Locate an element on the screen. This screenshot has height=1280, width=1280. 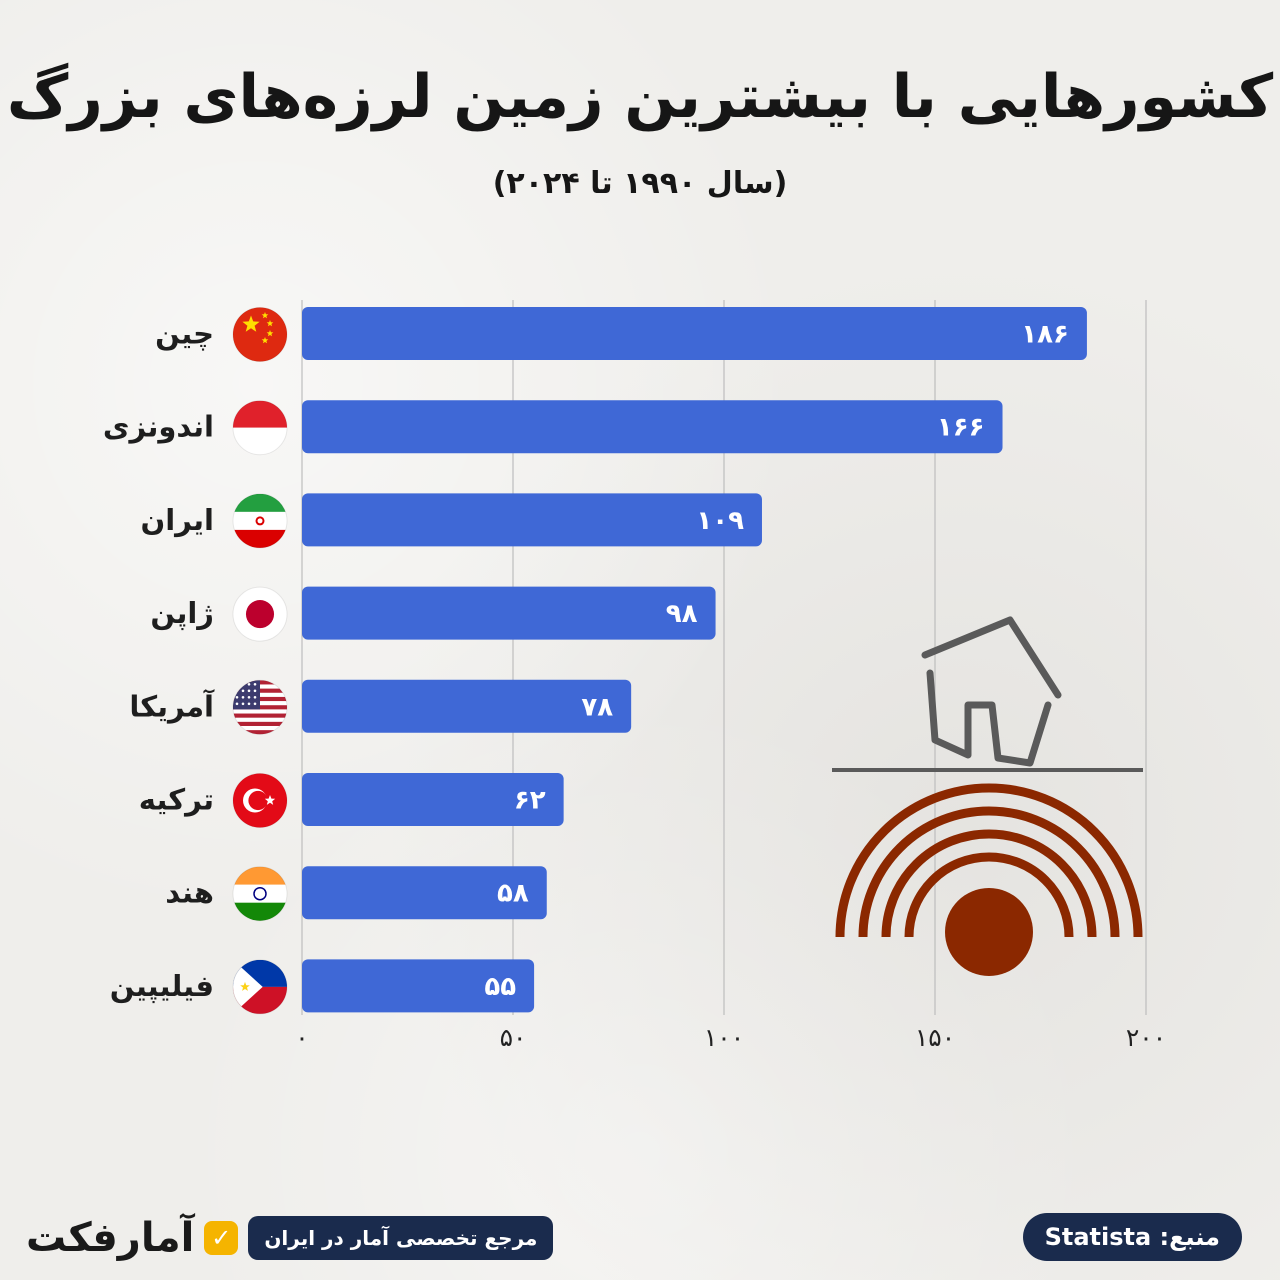
bar-value-label: ۵۸ is located at coordinates (513, 894).